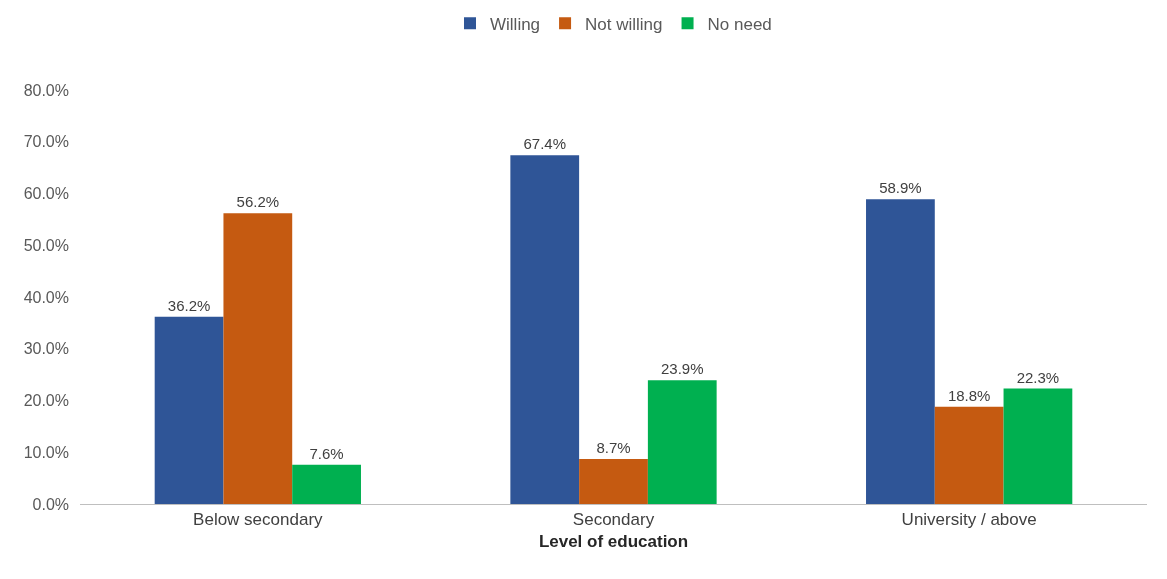  I want to click on y-tick-label: 0.0%, so click(50, 504).